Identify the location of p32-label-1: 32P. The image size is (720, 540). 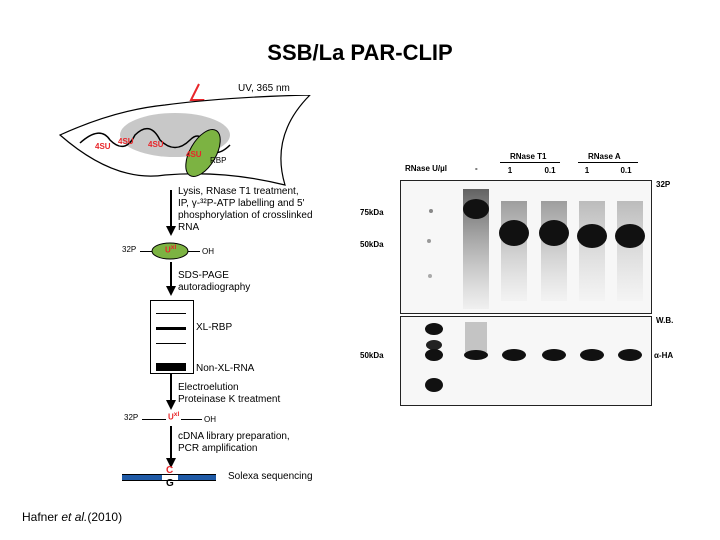
(129, 249).